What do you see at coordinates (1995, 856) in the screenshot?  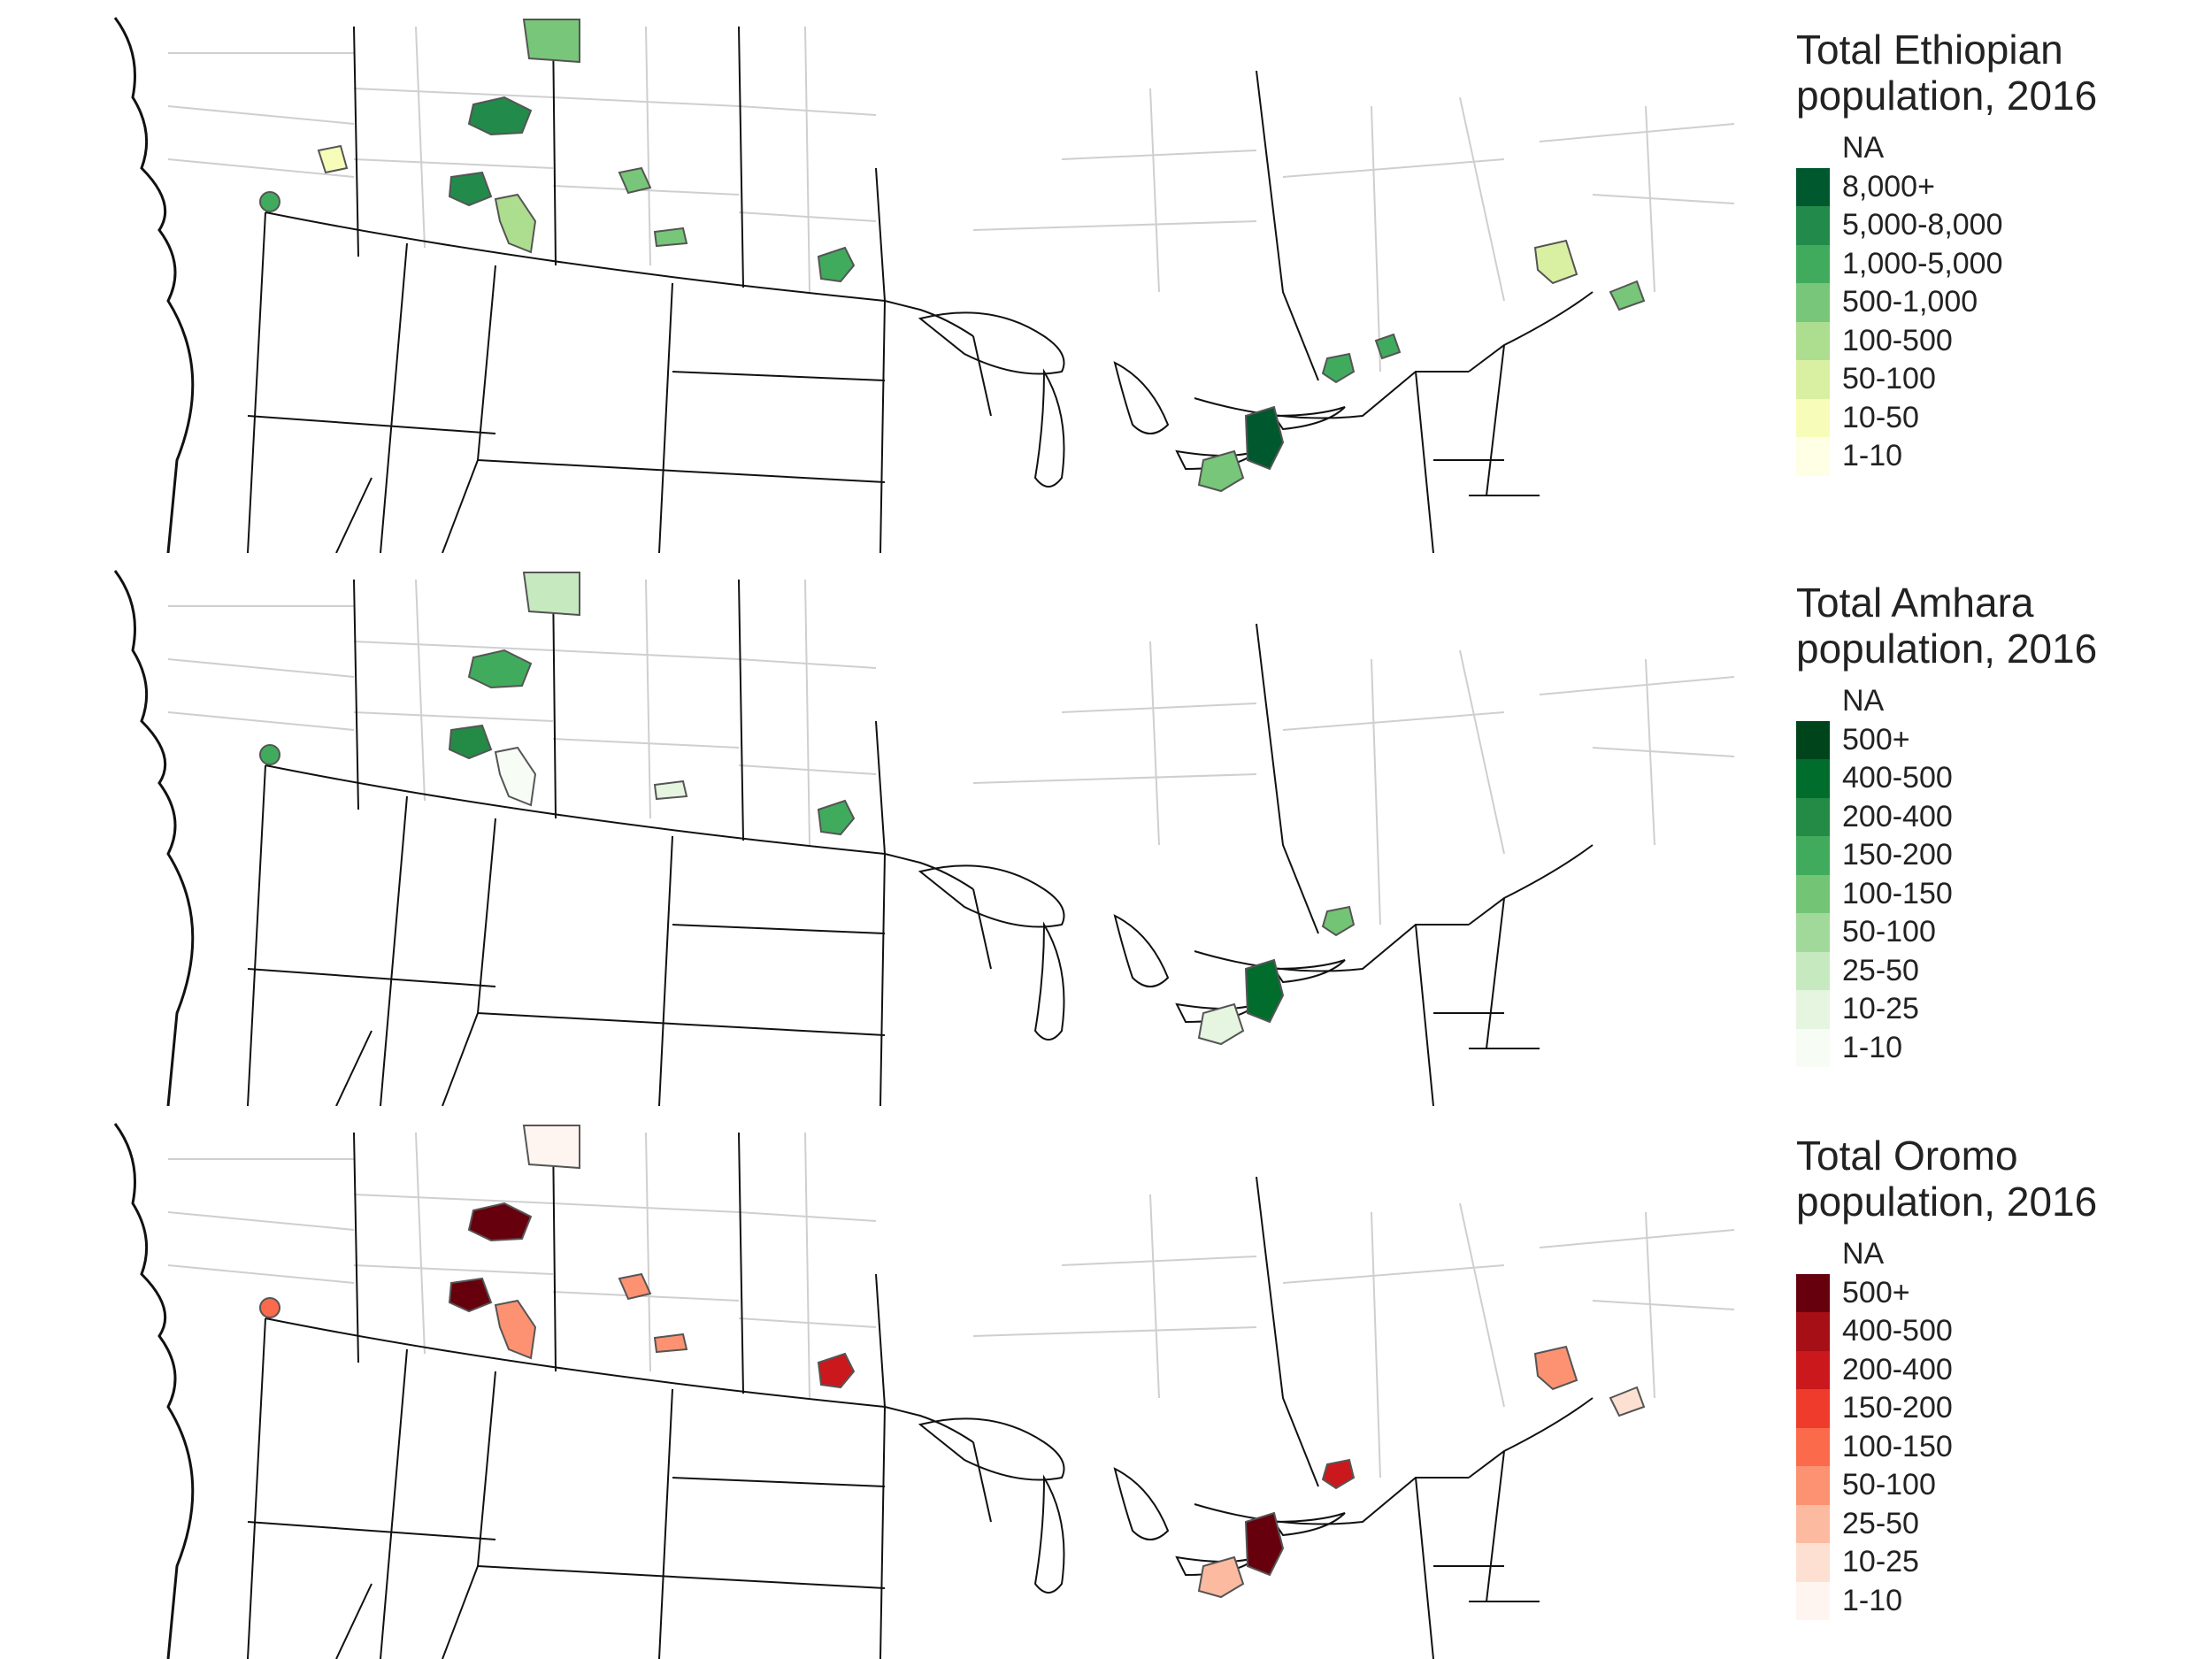 I see `legend-item: 150-200` at bounding box center [1995, 856].